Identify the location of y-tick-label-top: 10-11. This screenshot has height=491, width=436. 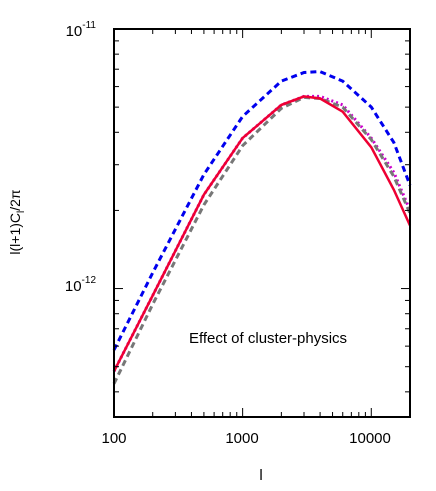
(81, 30).